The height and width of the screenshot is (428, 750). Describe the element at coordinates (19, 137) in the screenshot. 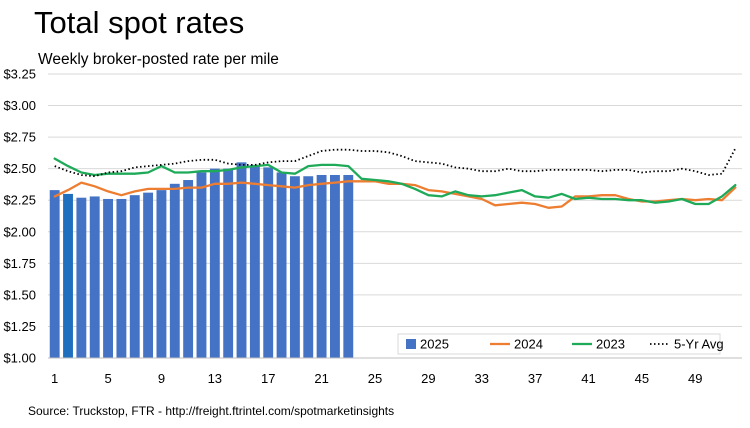

I see `y-tick-label: $2.75` at that location.